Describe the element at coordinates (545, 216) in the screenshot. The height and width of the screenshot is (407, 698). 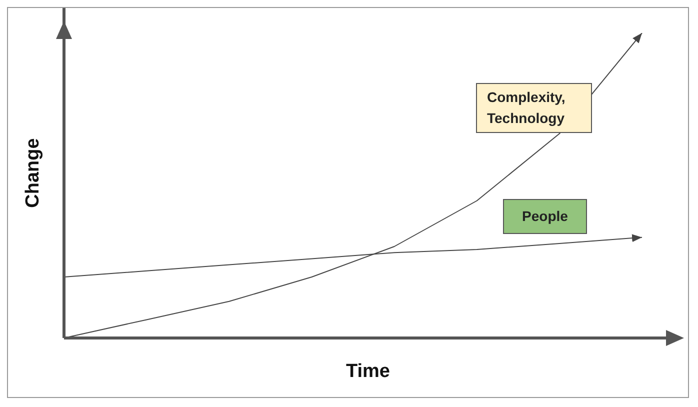
I see `series-label: People` at that location.